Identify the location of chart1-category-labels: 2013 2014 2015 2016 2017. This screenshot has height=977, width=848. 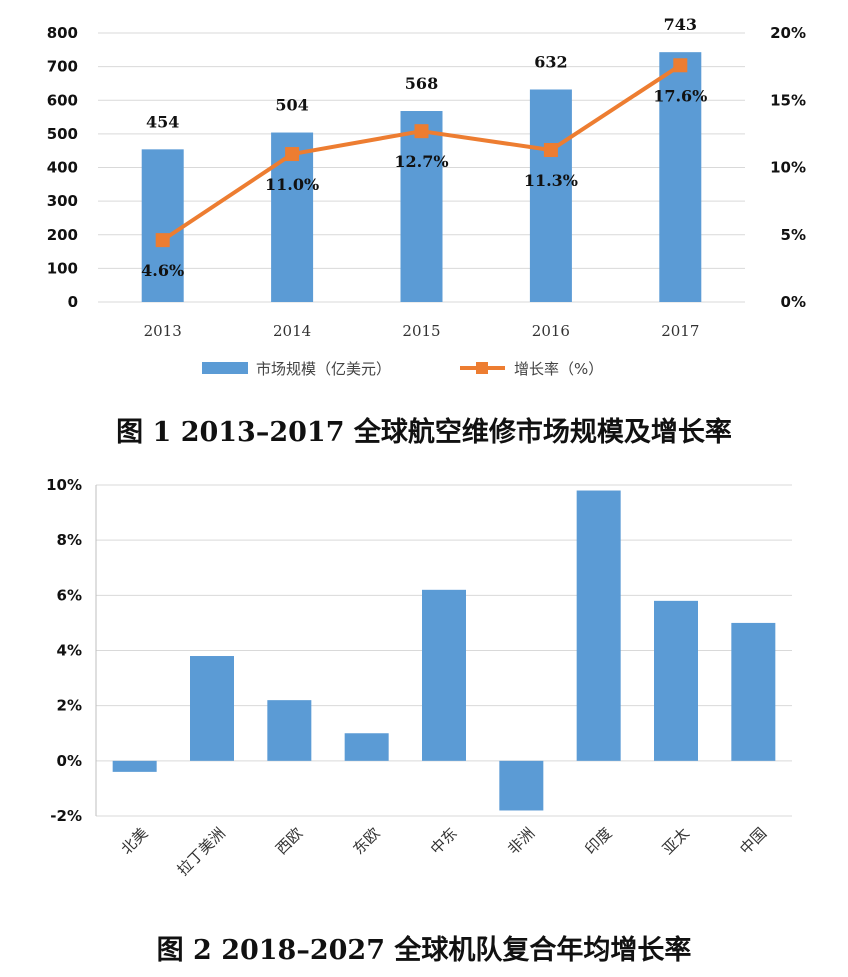
(422, 331).